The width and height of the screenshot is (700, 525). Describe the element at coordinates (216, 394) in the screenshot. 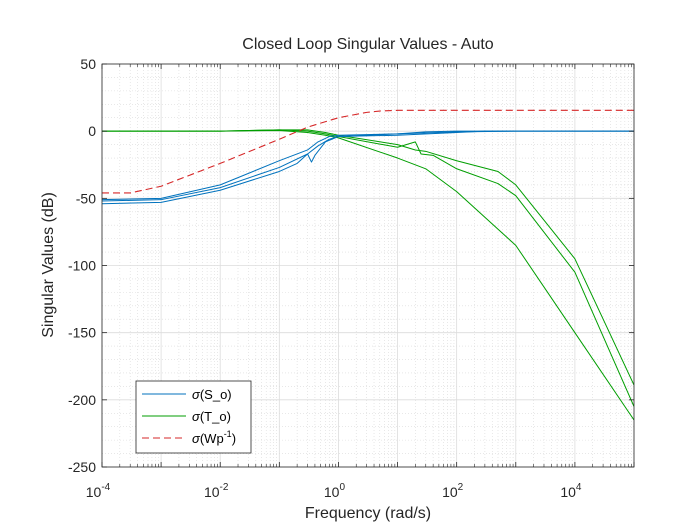

I see `legend-text: (S_o)` at that location.